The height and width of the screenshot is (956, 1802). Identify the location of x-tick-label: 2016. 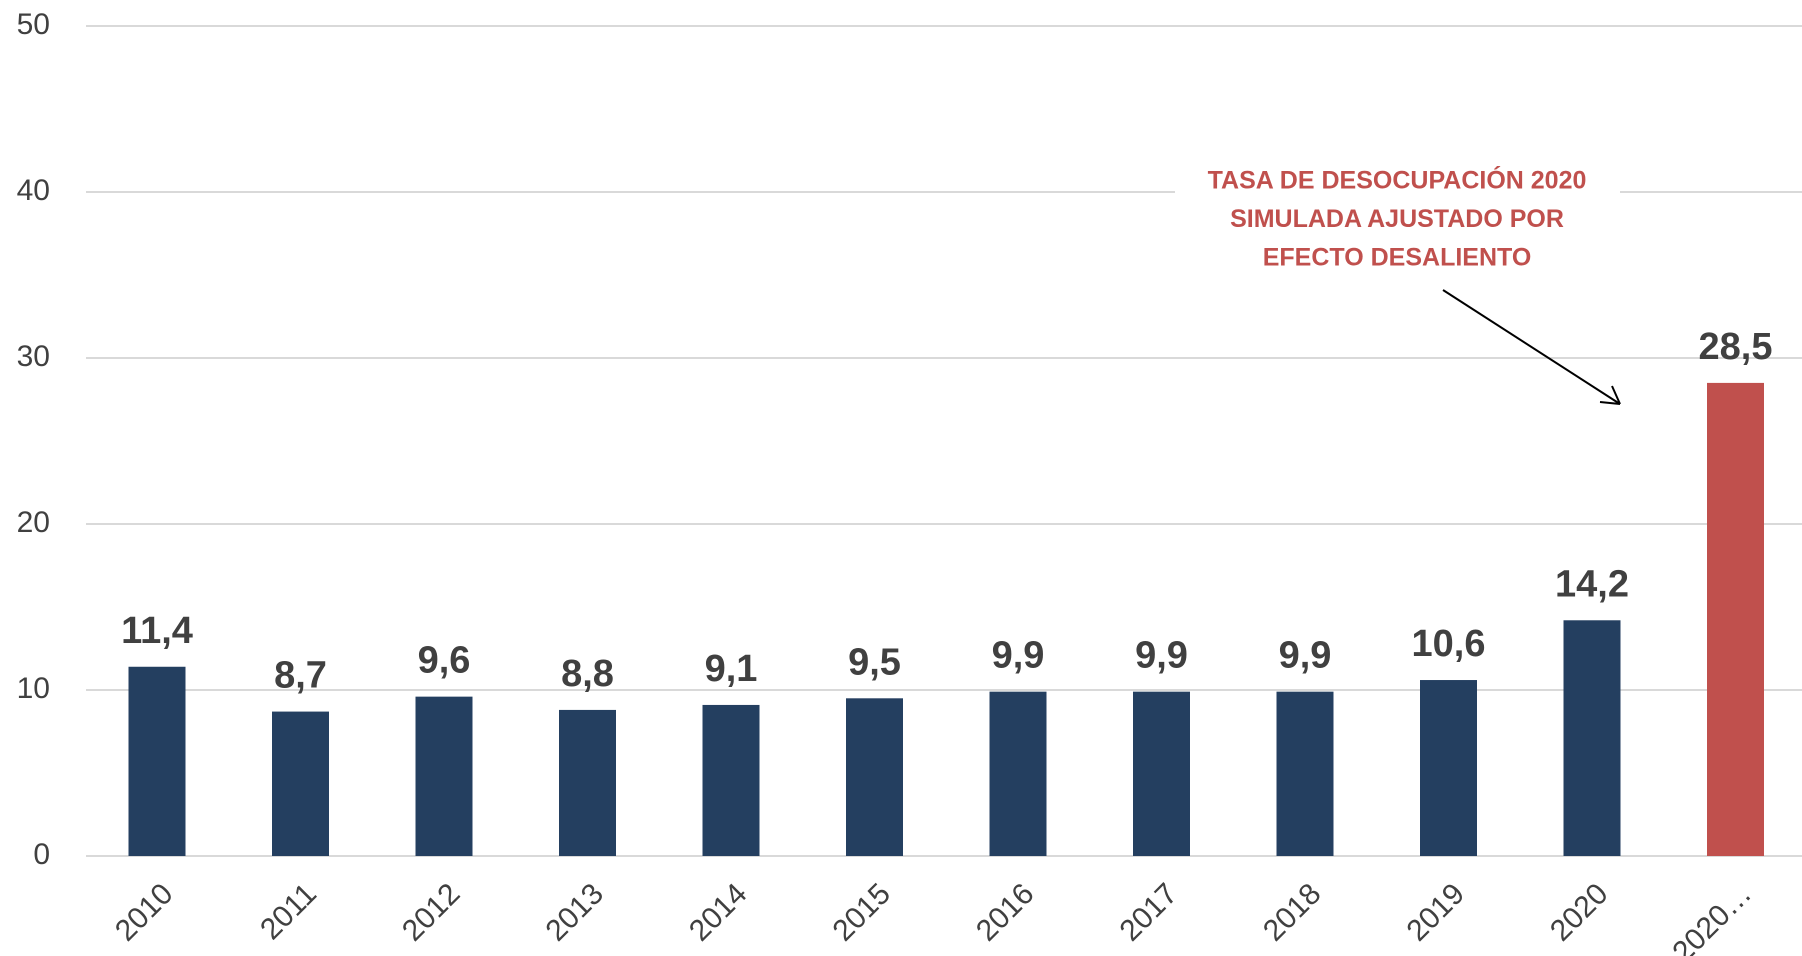
(1005, 912).